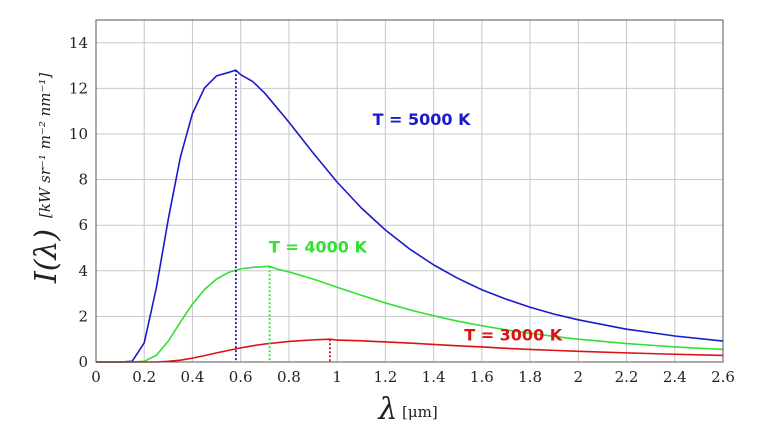 The image size is (768, 437). I want to click on x-tick-label: 0.4, so click(193, 377).